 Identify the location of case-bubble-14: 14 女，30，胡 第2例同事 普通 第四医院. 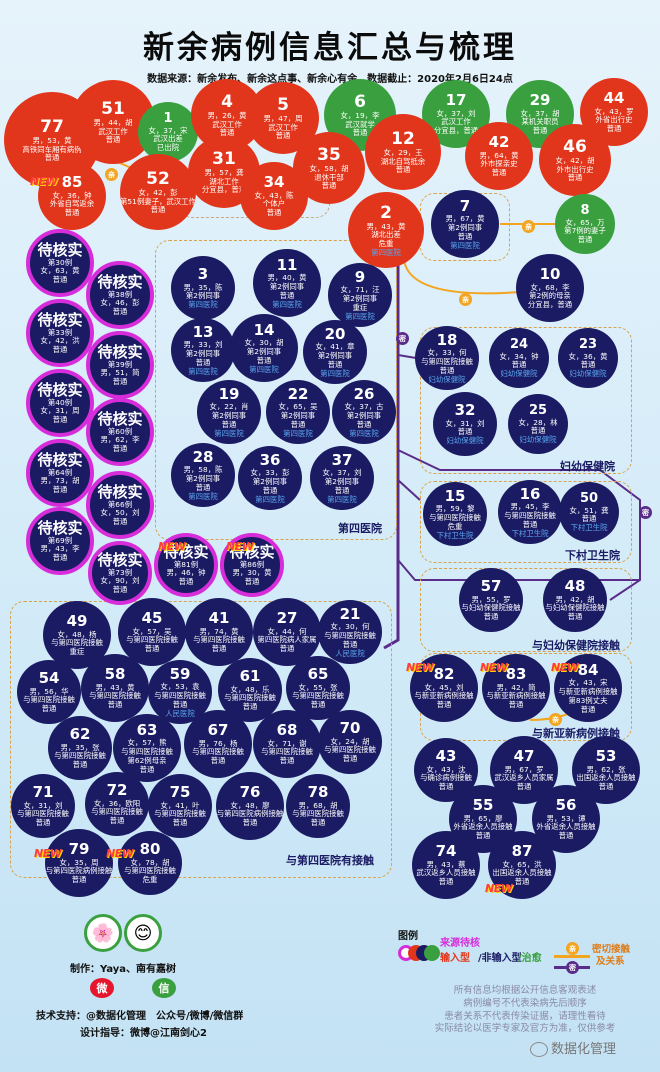
(264, 348).